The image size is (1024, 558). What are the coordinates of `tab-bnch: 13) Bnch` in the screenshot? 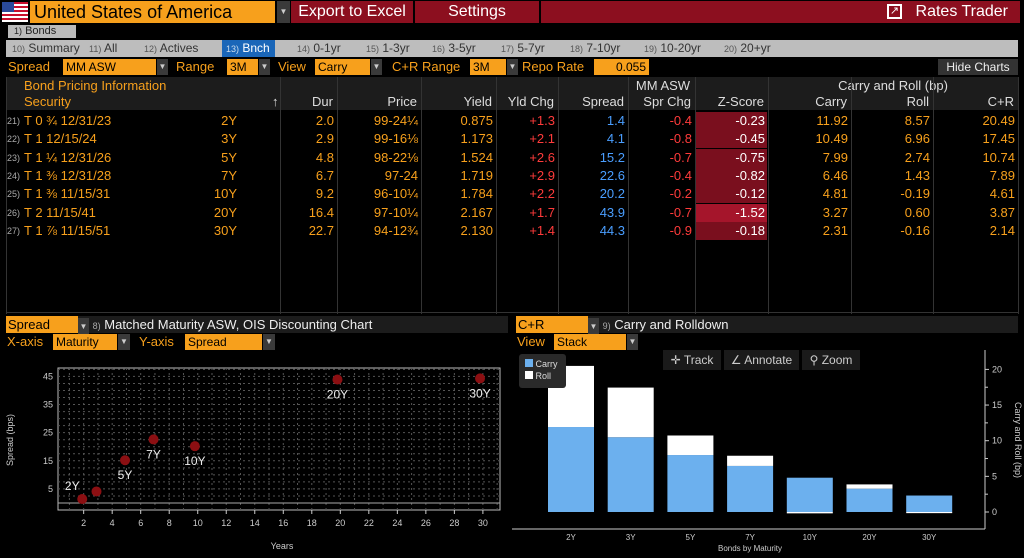 It's located at (248, 48).